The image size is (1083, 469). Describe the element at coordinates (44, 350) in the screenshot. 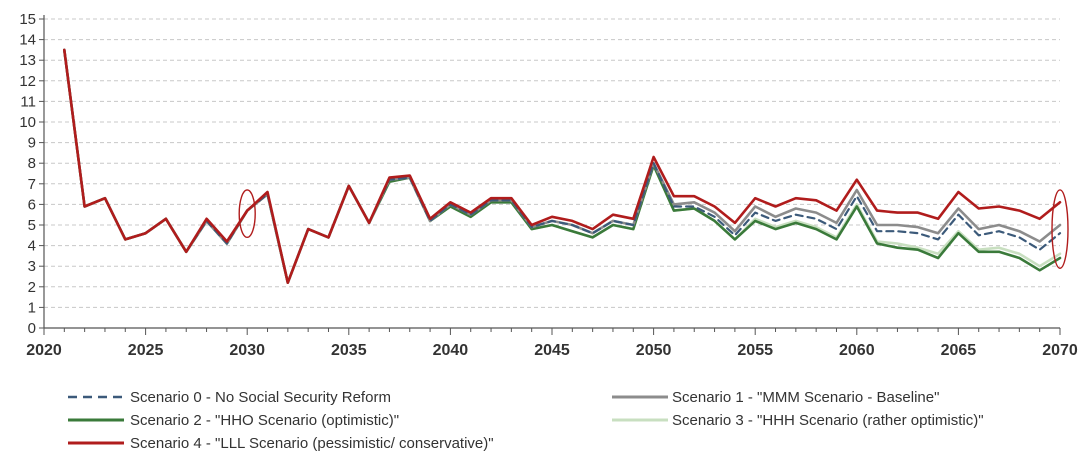

I see `x-tick-label: 2020` at that location.